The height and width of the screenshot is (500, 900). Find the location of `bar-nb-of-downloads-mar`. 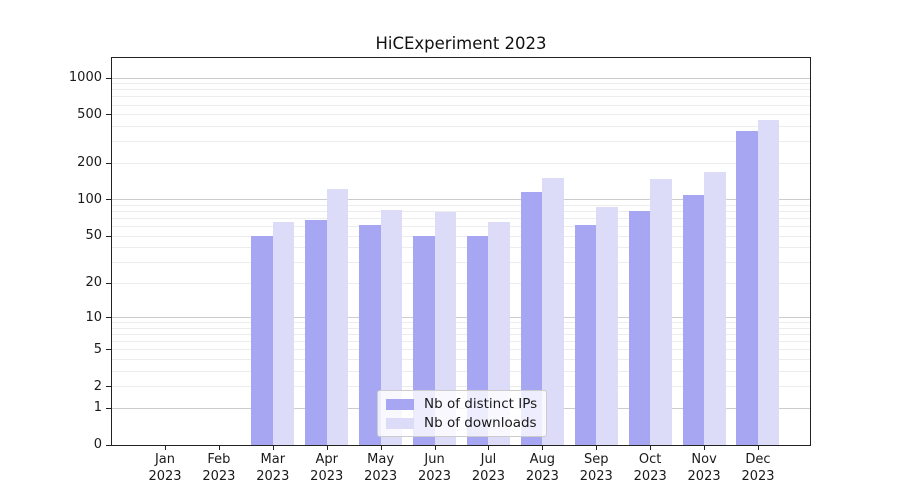

bar-nb-of-downloads-mar is located at coordinates (283, 333).